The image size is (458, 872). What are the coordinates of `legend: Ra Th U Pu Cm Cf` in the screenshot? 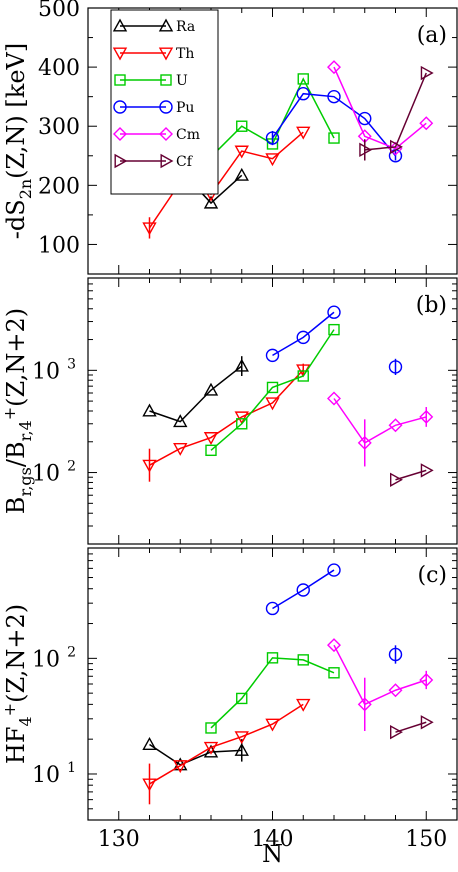 It's located at (164, 102).